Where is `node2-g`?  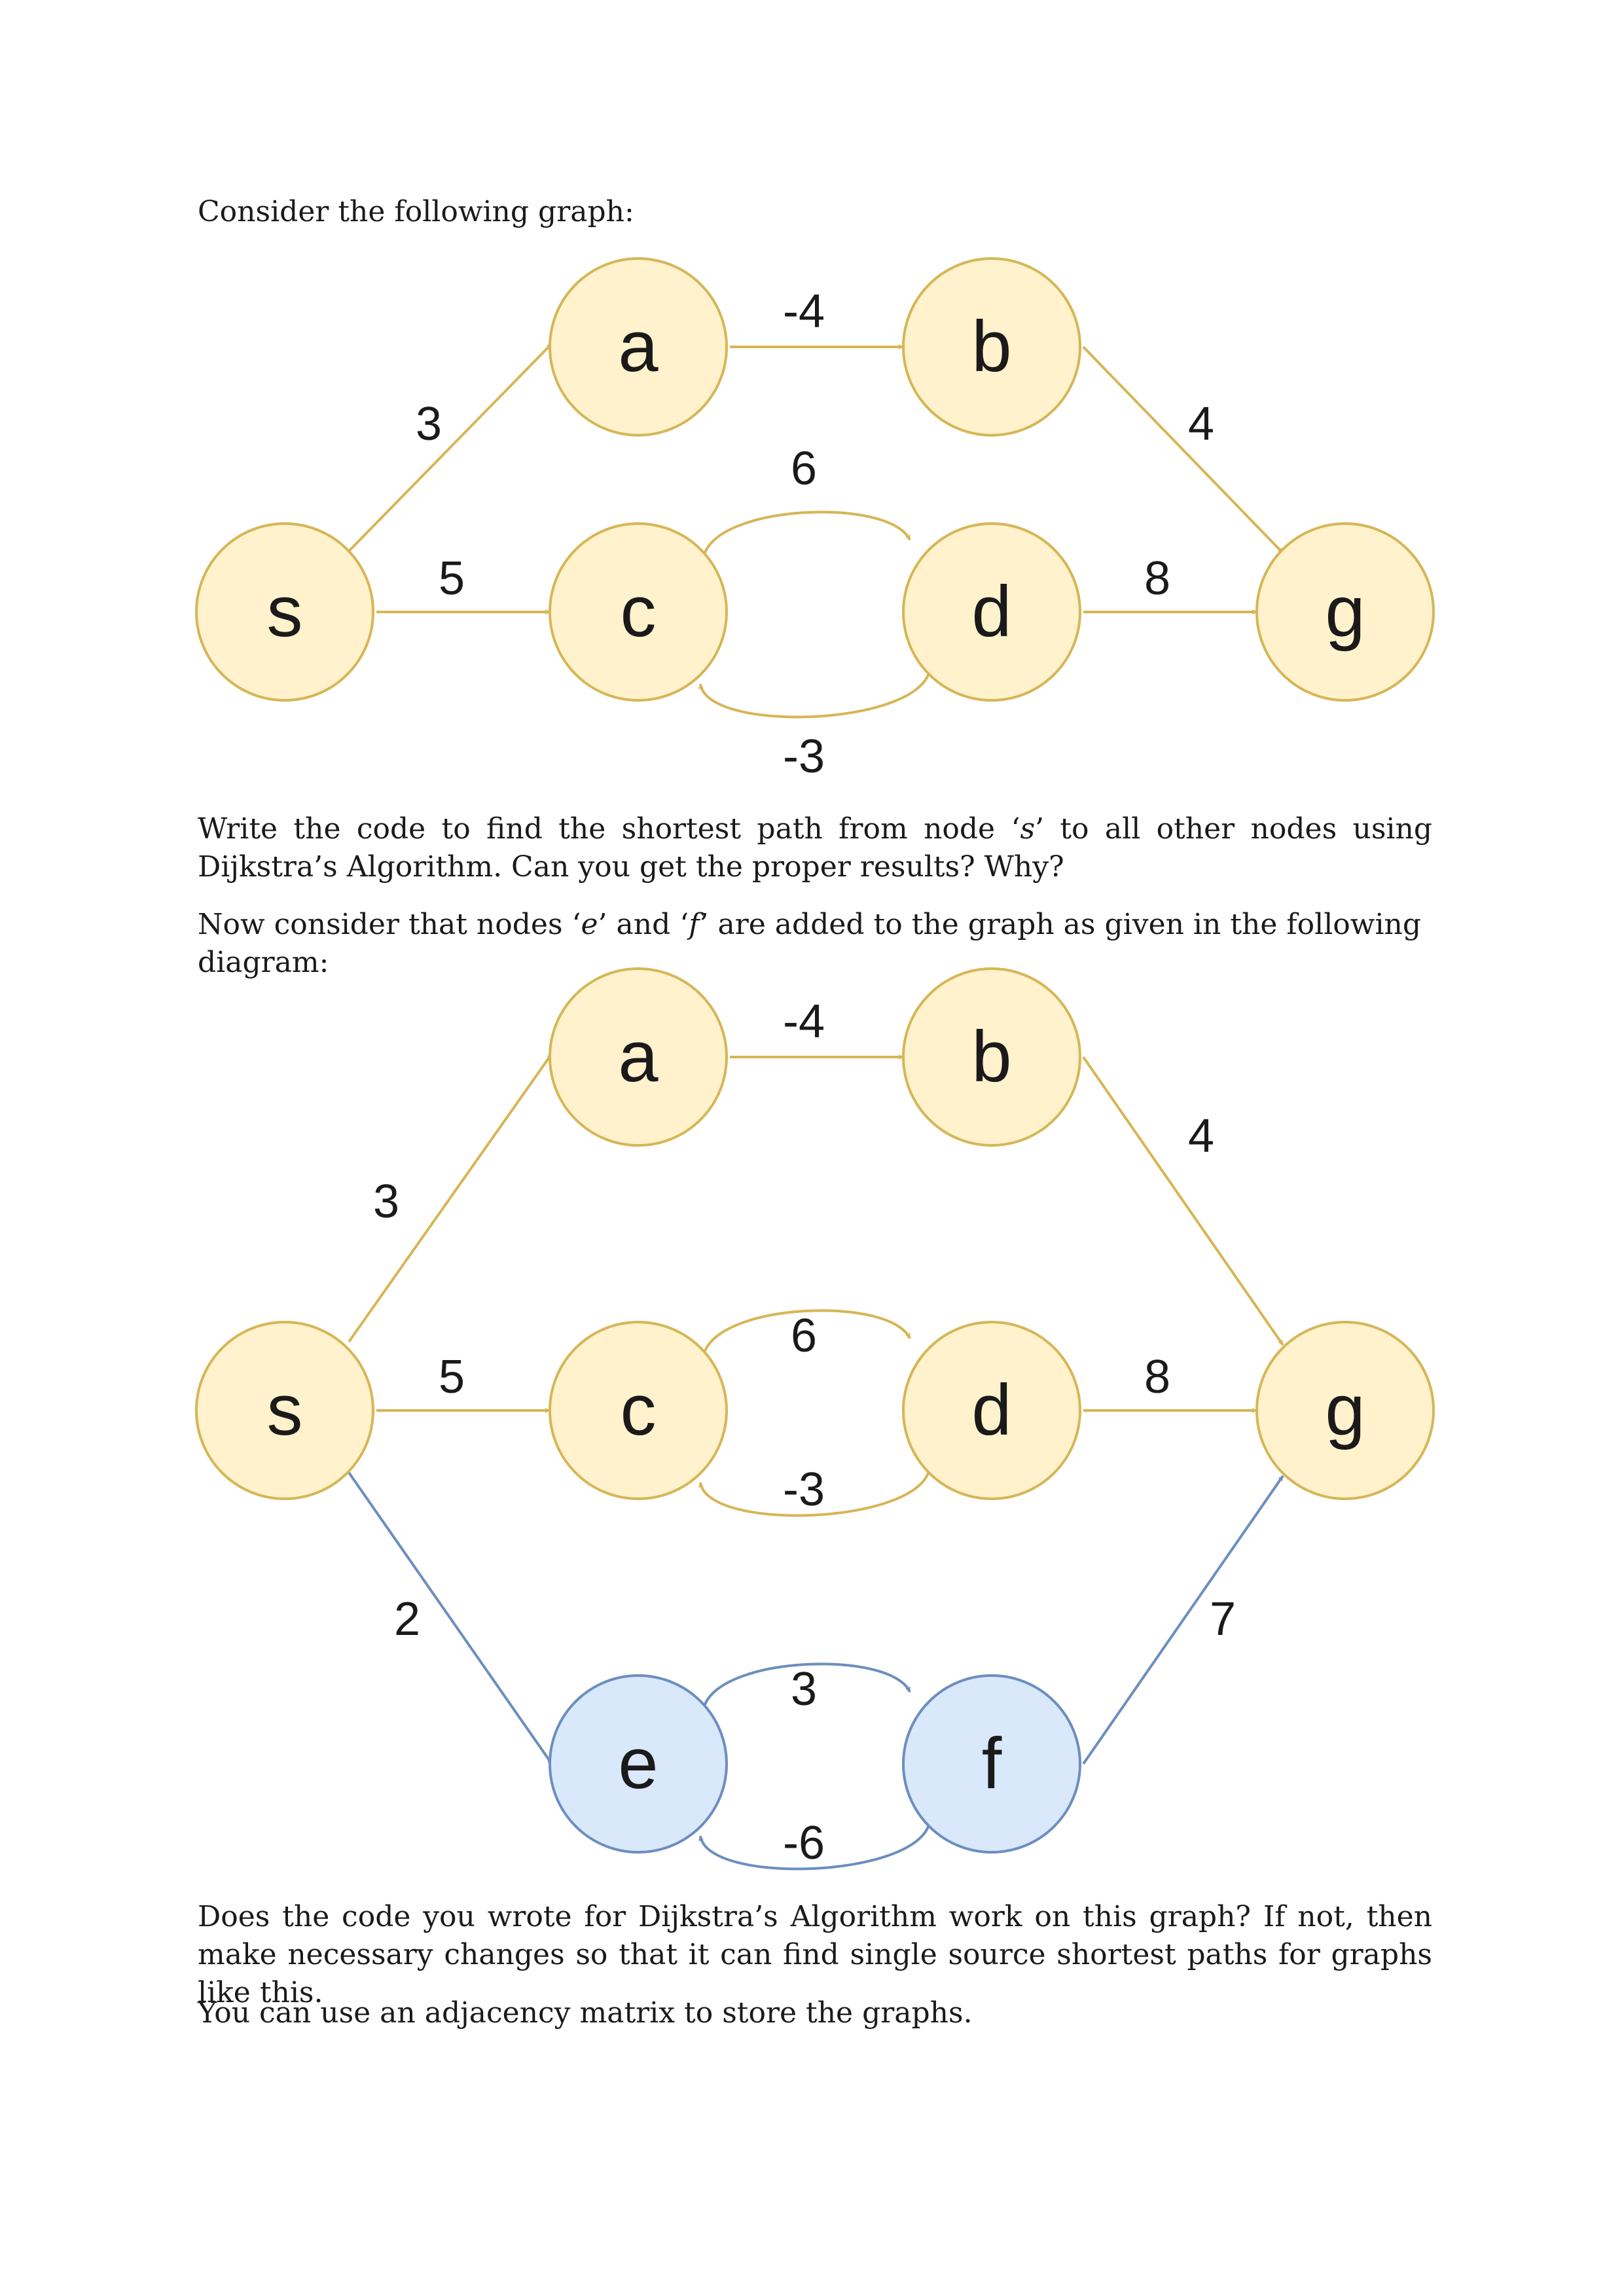 node2-g is located at coordinates (1345, 1410).